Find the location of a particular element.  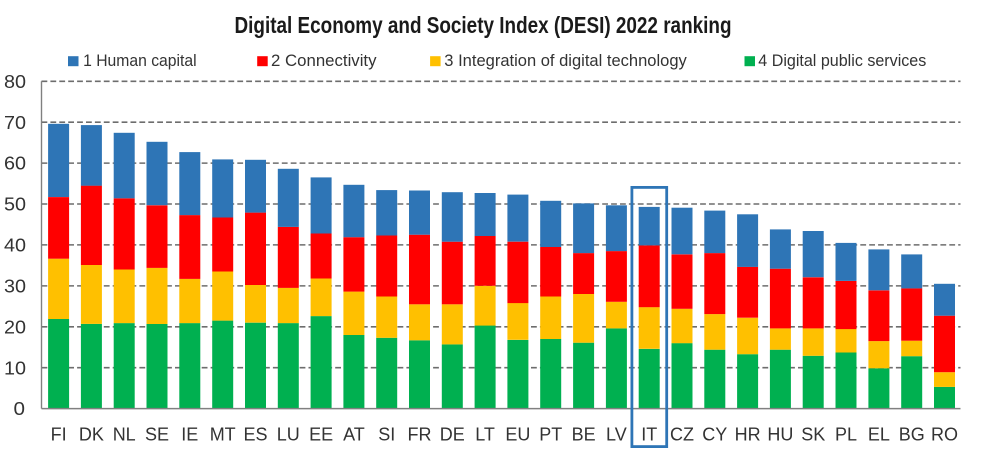

svg-text: FR is located at coordinates (420, 435).